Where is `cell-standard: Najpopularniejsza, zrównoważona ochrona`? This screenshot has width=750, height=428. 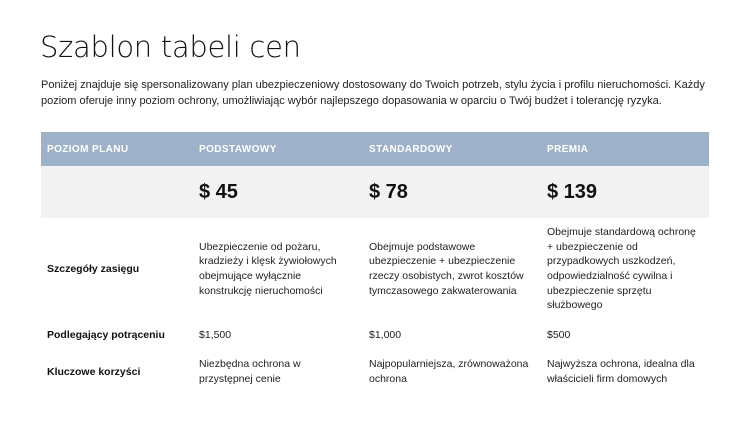
cell-standard: Najpopularniejsza, zrównoważona ochrona is located at coordinates (449, 371).